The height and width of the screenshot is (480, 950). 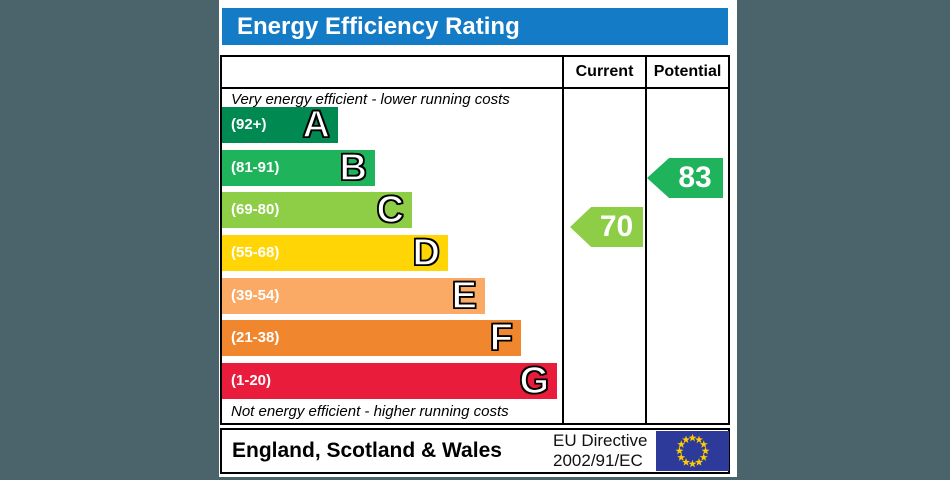 What do you see at coordinates (475, 88) in the screenshot?
I see `header-divider` at bounding box center [475, 88].